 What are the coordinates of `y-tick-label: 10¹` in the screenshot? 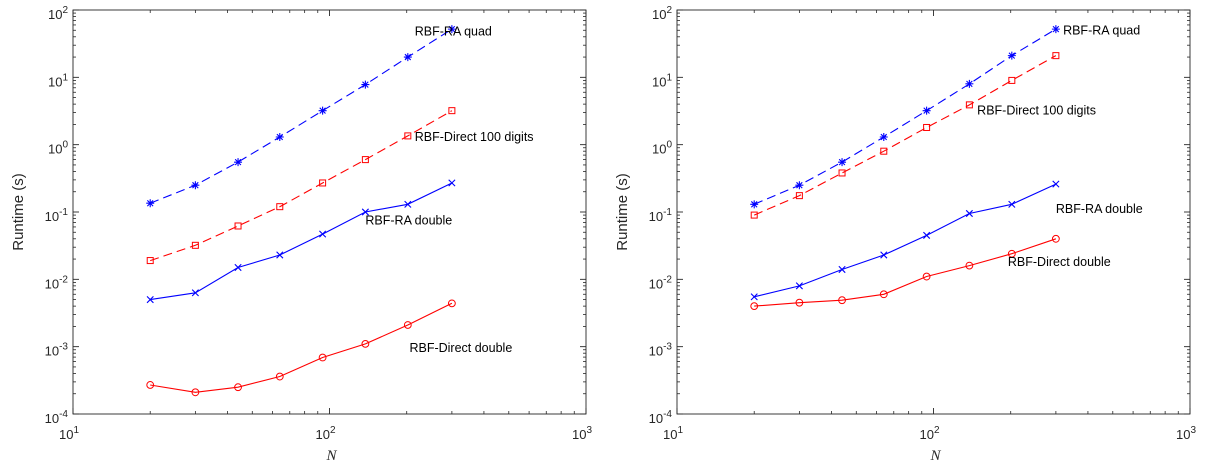 It's located at (662, 80).